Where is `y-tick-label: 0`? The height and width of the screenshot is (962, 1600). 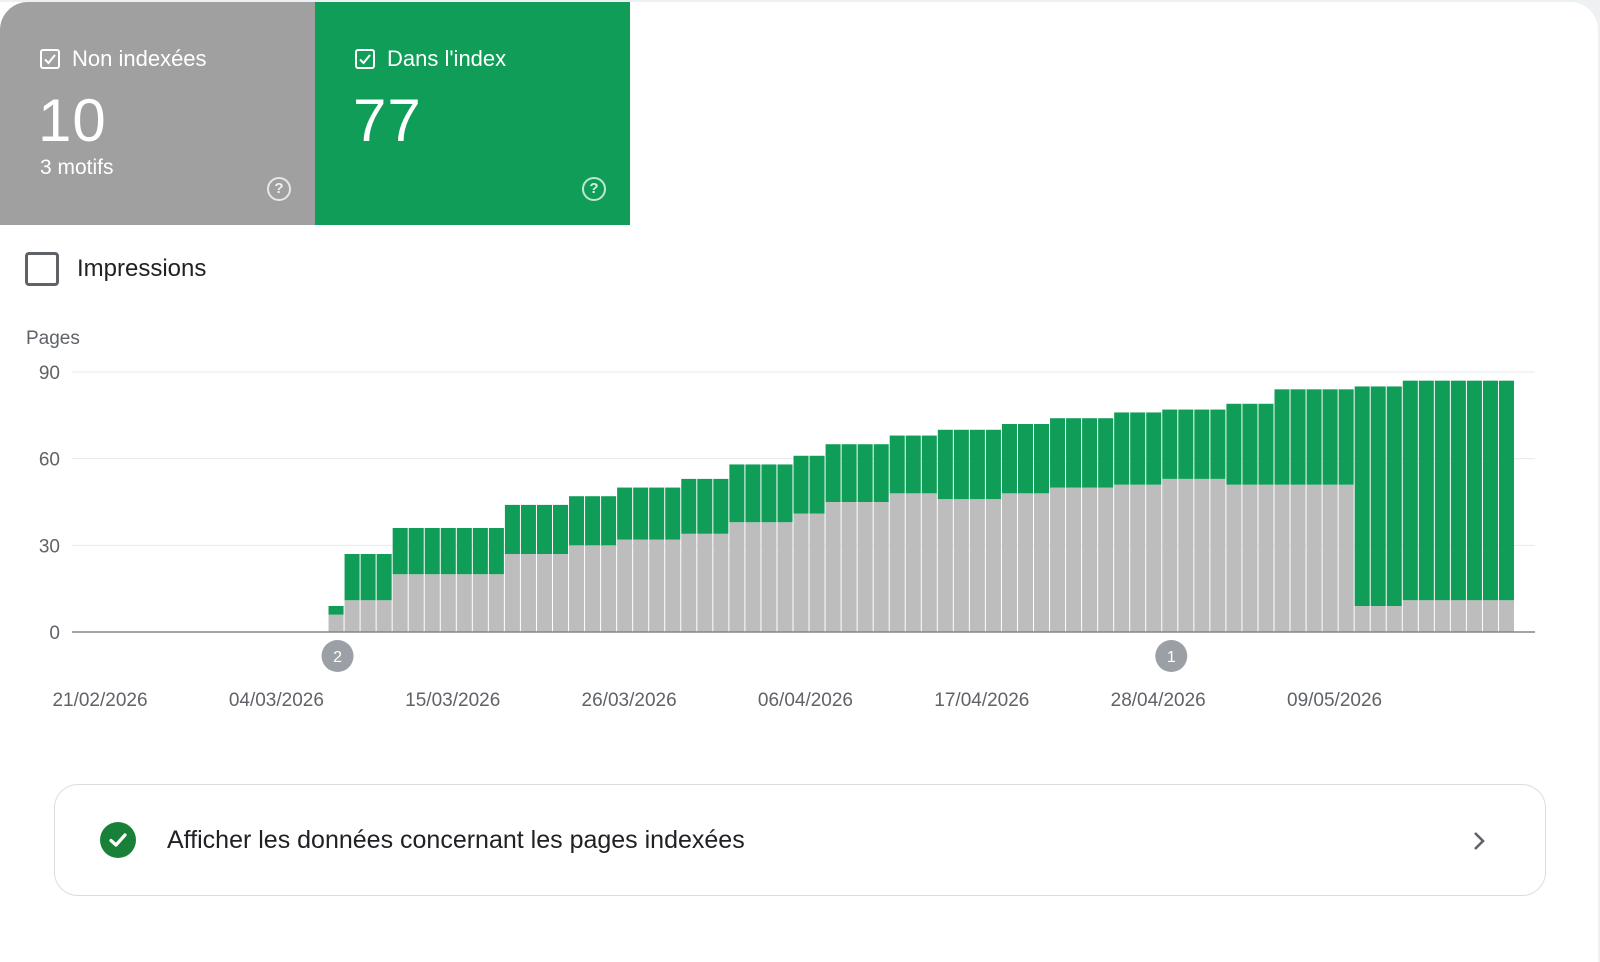
y-tick-label: 0 is located at coordinates (54, 633).